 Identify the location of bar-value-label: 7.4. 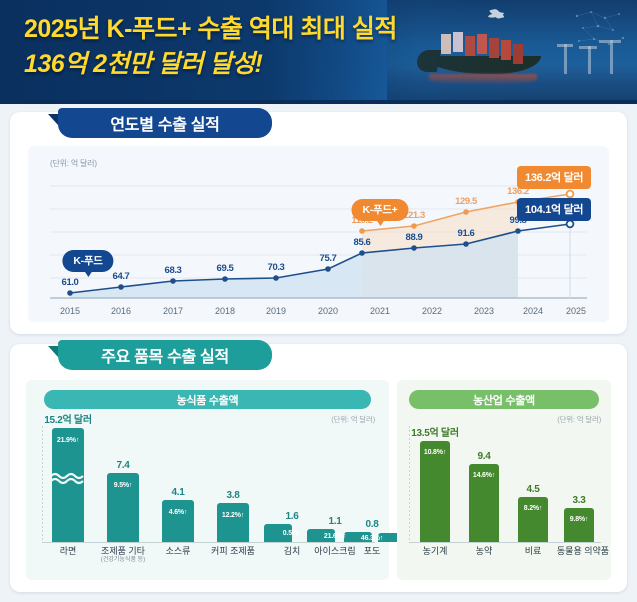
(123, 465).